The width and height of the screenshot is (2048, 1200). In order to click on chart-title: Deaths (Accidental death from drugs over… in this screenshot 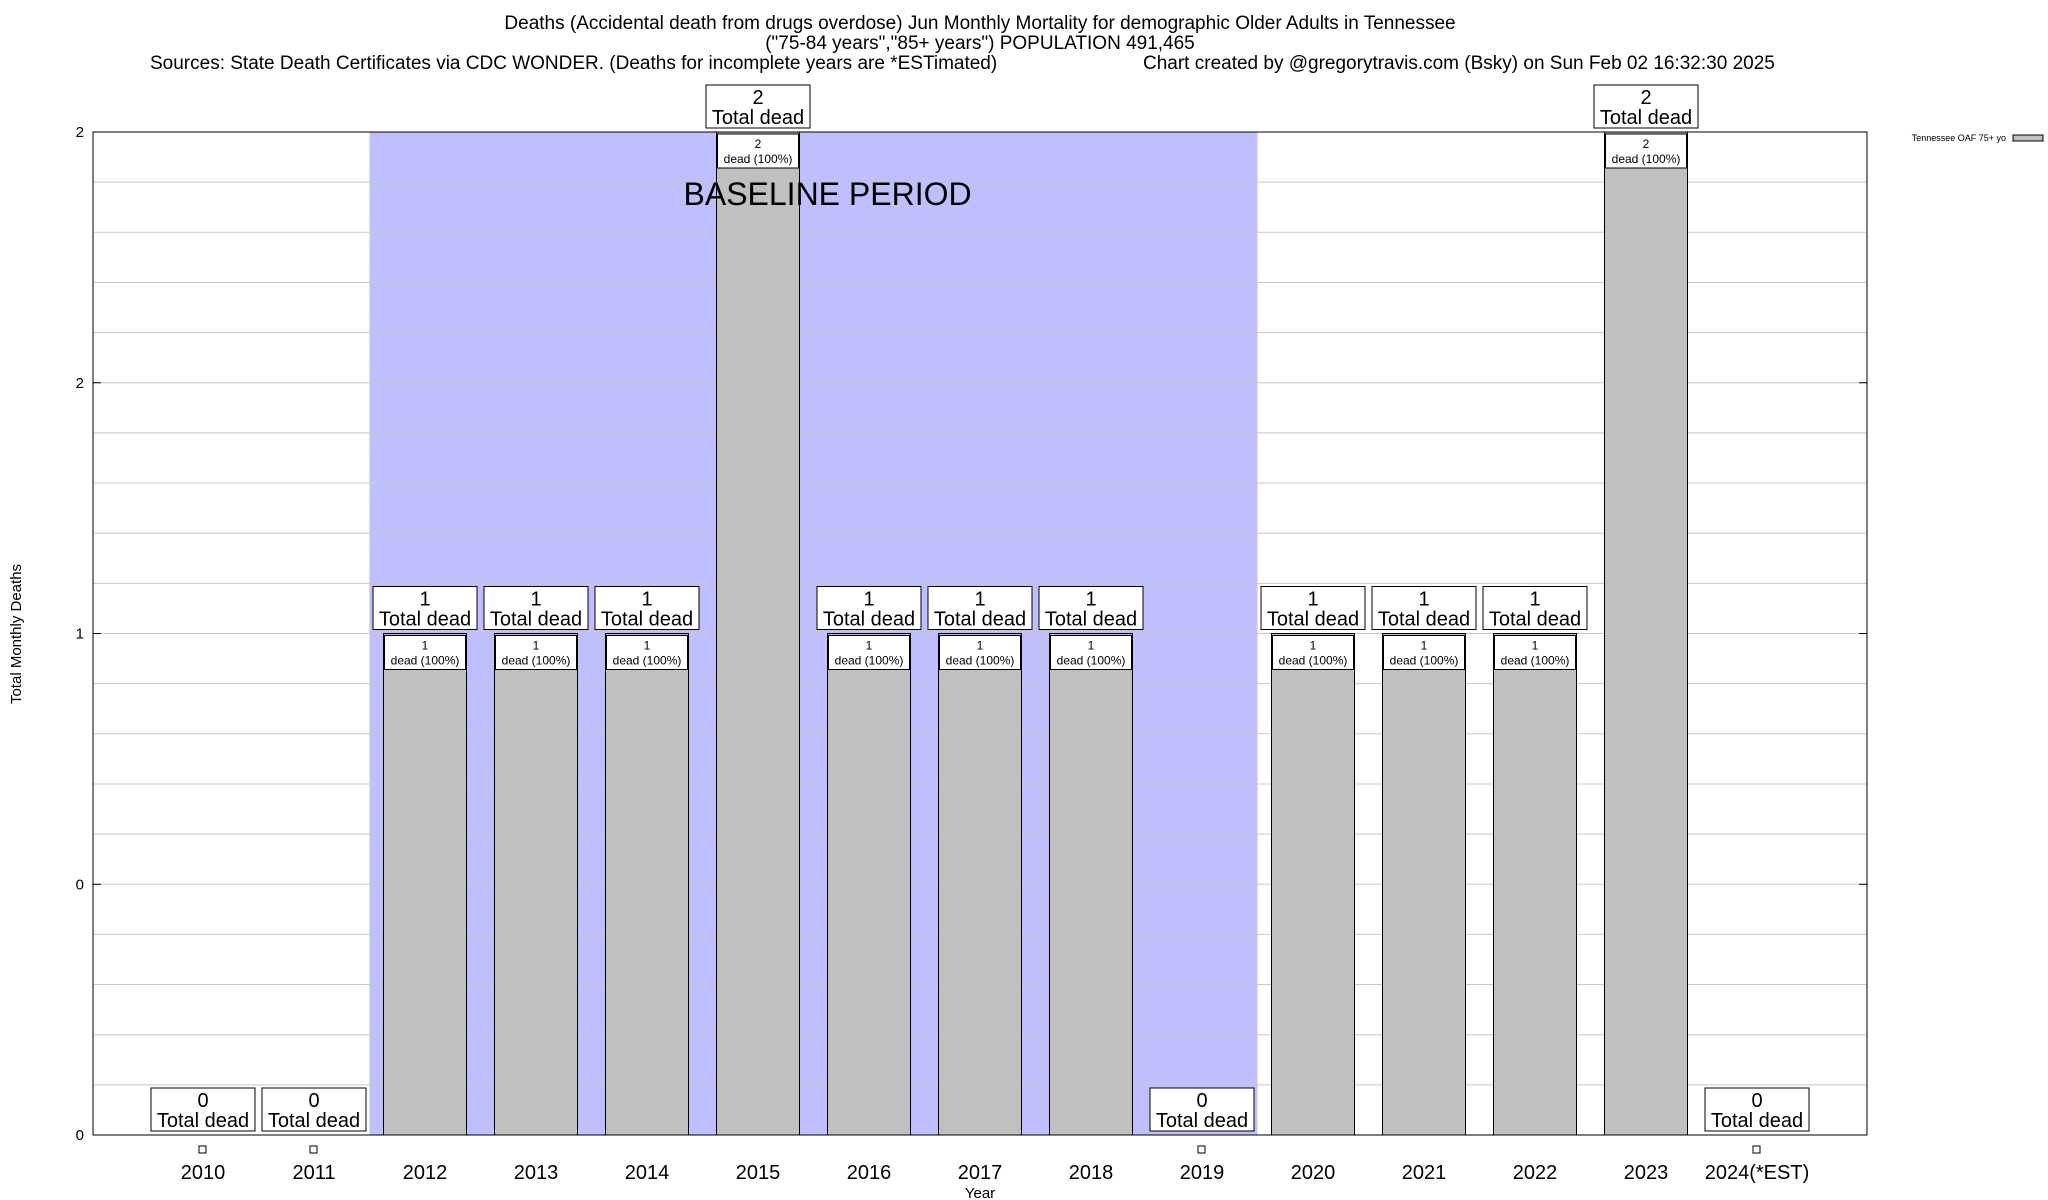, I will do `click(980, 23)`.